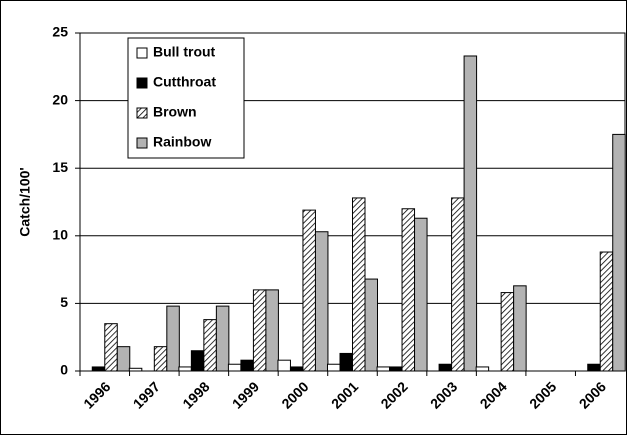  What do you see at coordinates (182, 142) in the screenshot?
I see `legend-label: Rainbow` at bounding box center [182, 142].